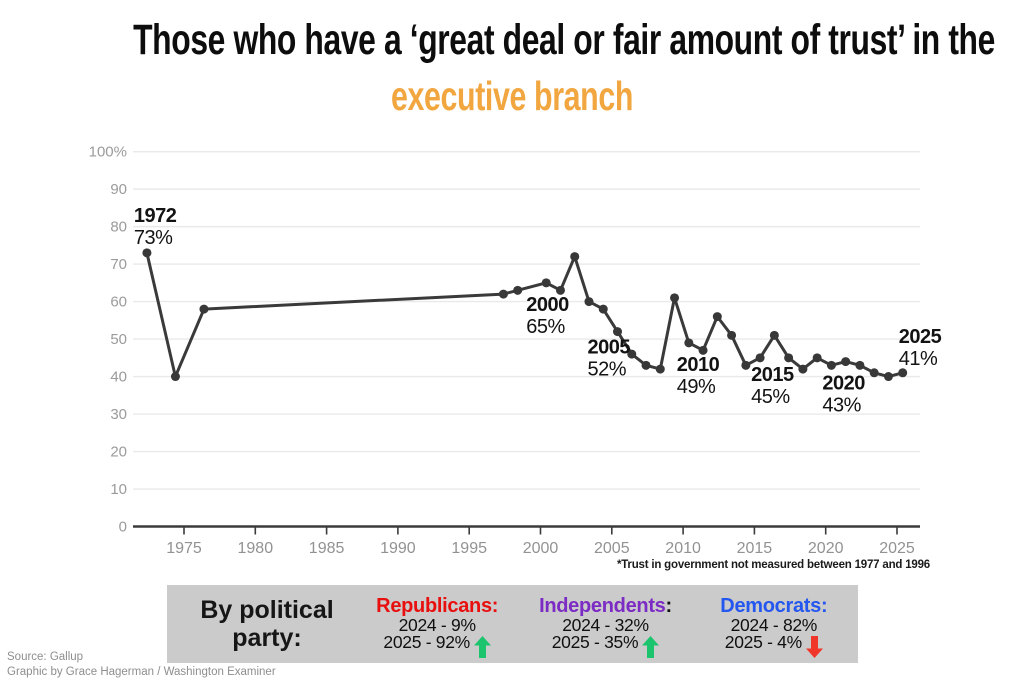 This screenshot has width=1024, height=683. I want to click on x-axis-tick-label: 1990, so click(398, 548).